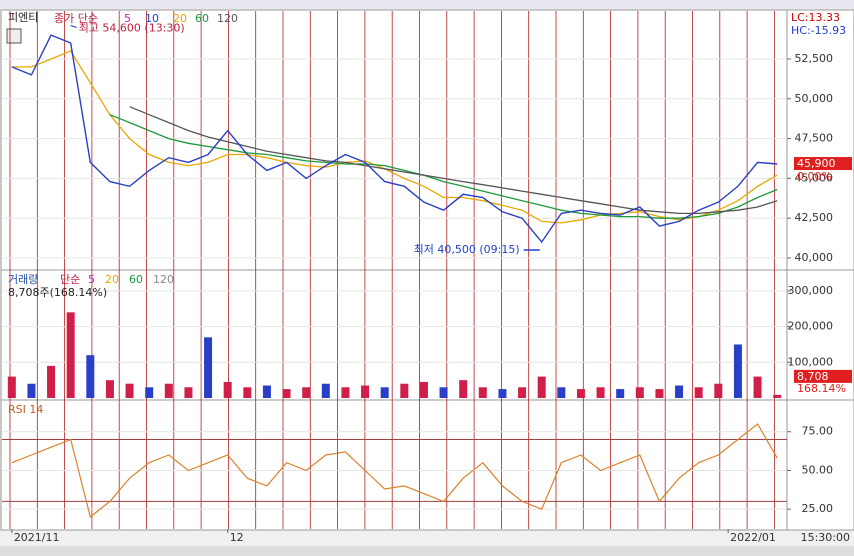 Image resolution: width=854 pixels, height=556 pixels. What do you see at coordinates (132, 28) in the screenshot?
I see `annotation: 최고 54,600 (13:30)` at bounding box center [132, 28].